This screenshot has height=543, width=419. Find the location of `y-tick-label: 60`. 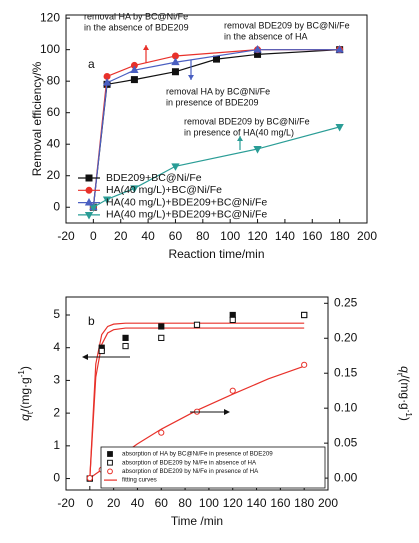

y-tick-label: 60 is located at coordinates (54, 112).